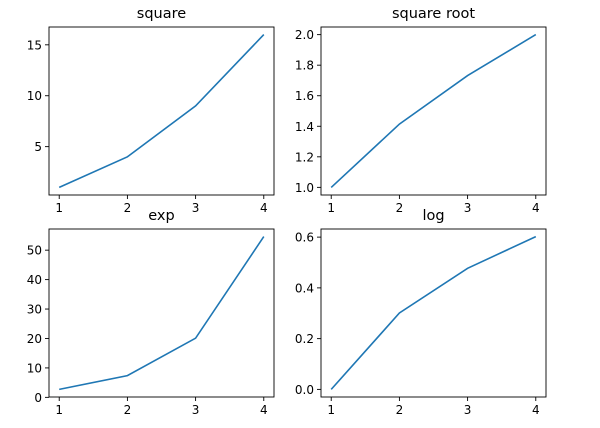 The width and height of the screenshot is (600, 428). I want to click on y-tick-label: 40, so click(34, 280).